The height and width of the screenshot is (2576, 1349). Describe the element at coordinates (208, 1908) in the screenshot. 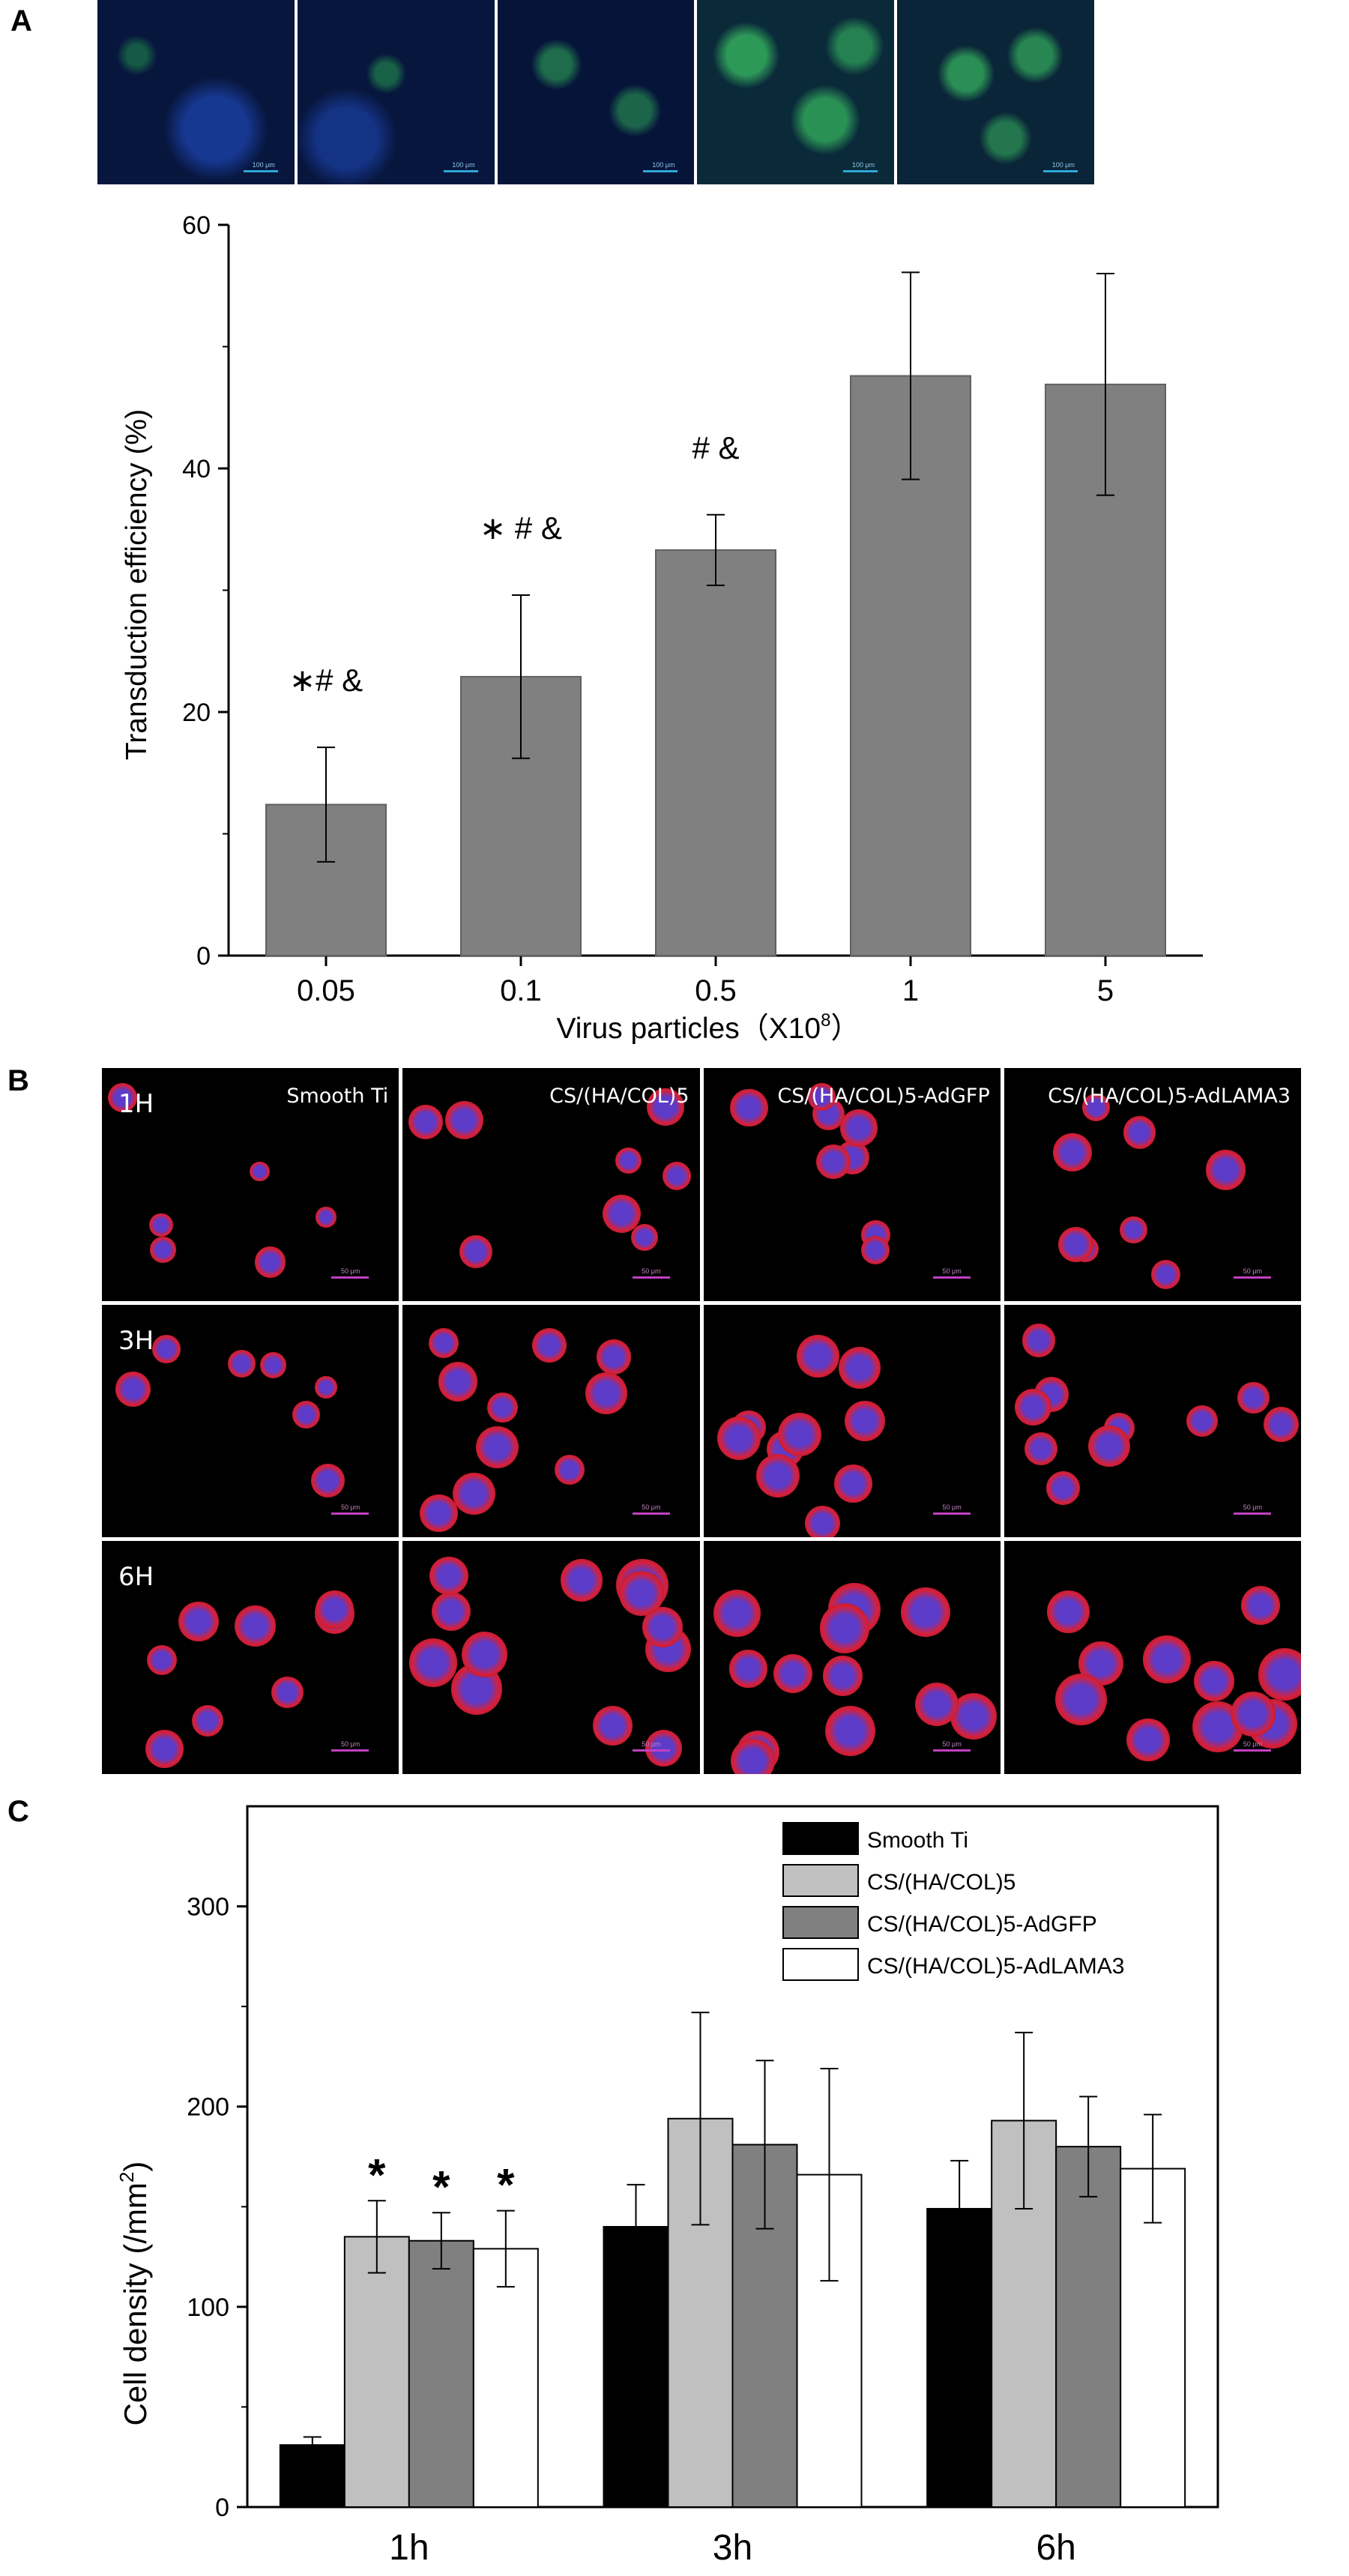

I see `y-tick-label: 300` at that location.